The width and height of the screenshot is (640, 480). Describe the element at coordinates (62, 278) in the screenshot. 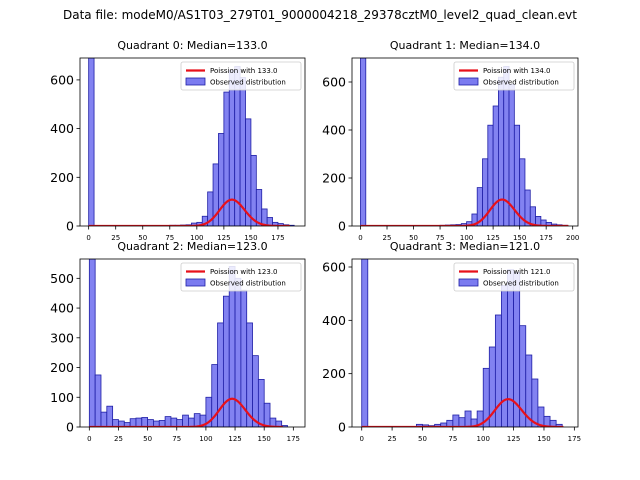

I see `y-tick-label: 500` at that location.